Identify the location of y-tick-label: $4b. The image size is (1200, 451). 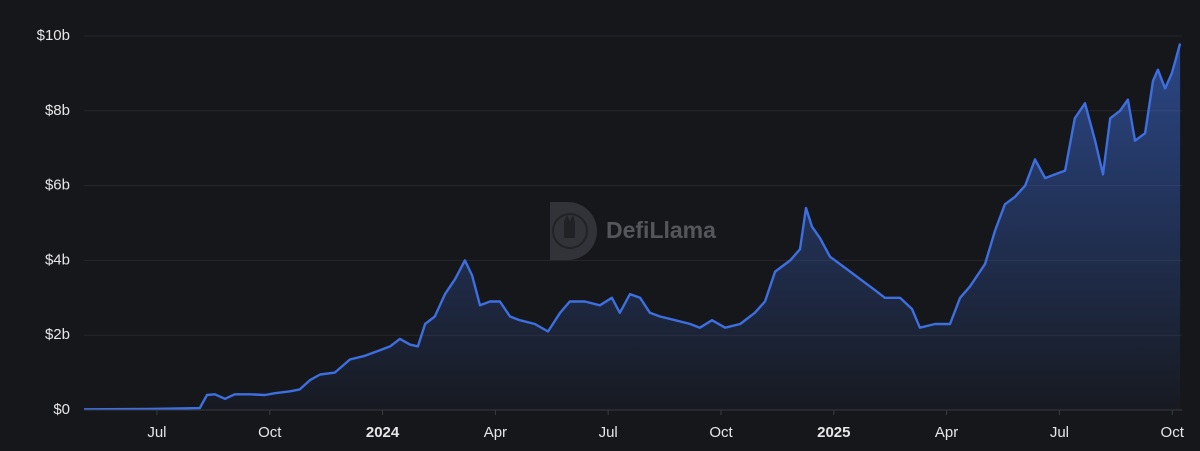
(57, 259).